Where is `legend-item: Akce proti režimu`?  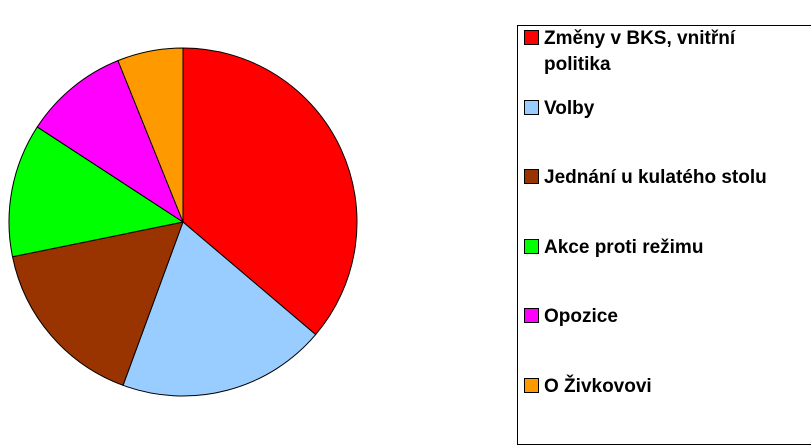
legend-item: Akce proti režimu is located at coordinates (659, 248).